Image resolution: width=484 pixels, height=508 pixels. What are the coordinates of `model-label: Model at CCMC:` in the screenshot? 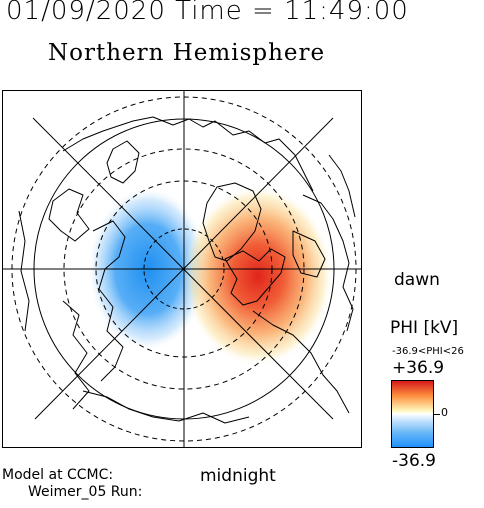 It's located at (58, 475).